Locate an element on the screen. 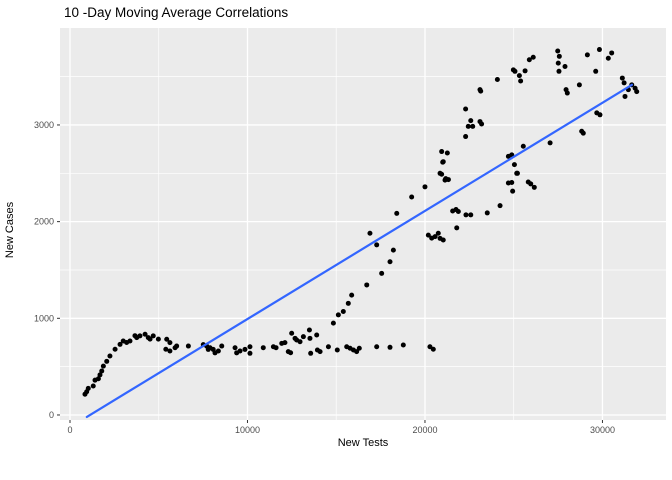 This screenshot has width=672, height=480. x-tick-label: 30000 is located at coordinates (602, 430).